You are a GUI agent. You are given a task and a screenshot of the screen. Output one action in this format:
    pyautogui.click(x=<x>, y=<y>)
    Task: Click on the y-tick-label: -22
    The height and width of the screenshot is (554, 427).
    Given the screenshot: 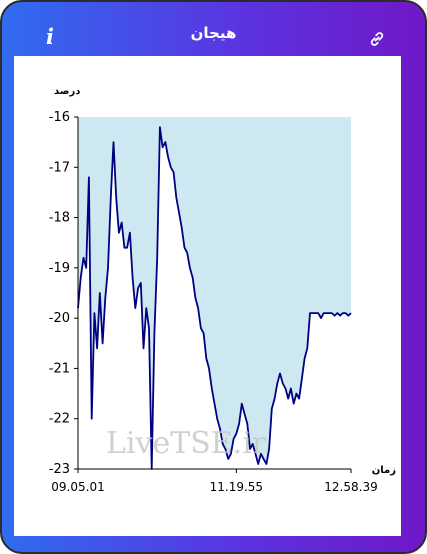 What is the action you would take?
    pyautogui.click(x=59, y=419)
    